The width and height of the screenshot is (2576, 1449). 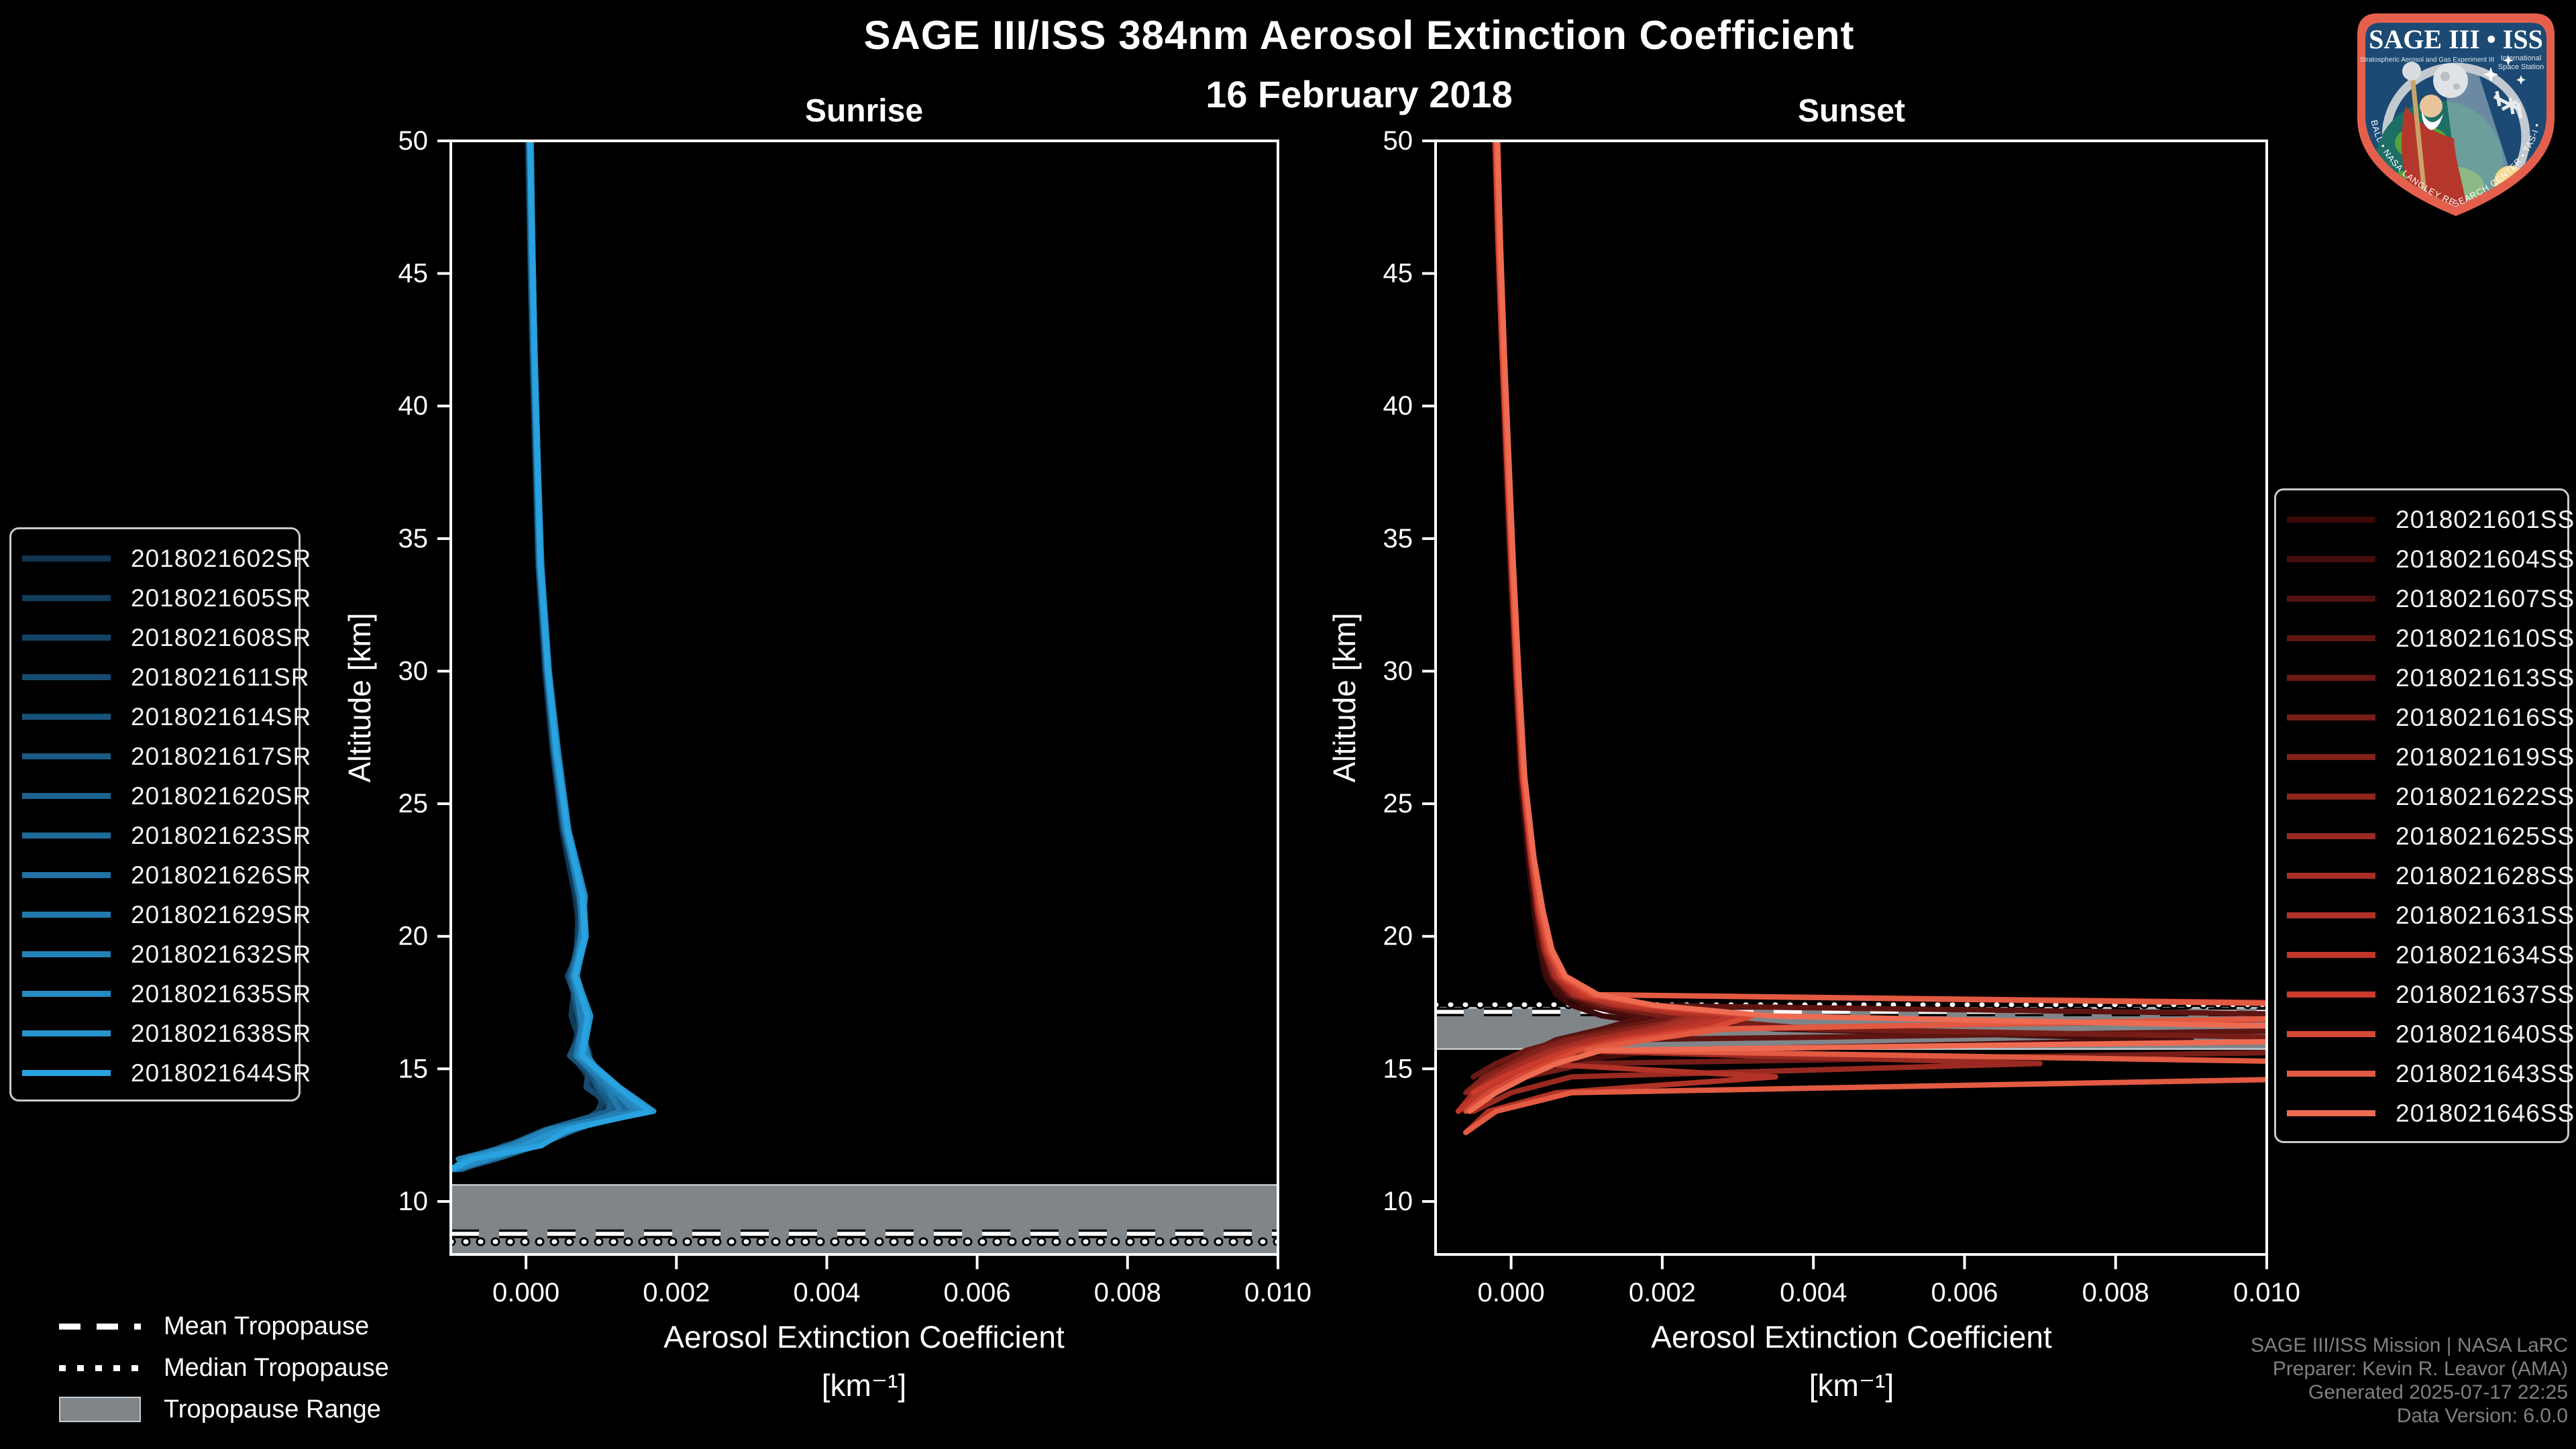 I want to click on sunrise-x-axis-label: Aerosol Extinction Coefficient, so click(x=864, y=1337).